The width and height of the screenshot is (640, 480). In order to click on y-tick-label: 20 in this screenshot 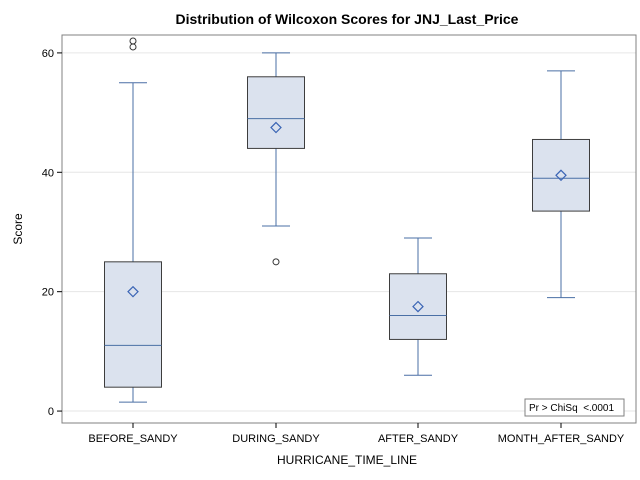, I will do `click(48, 293)`.